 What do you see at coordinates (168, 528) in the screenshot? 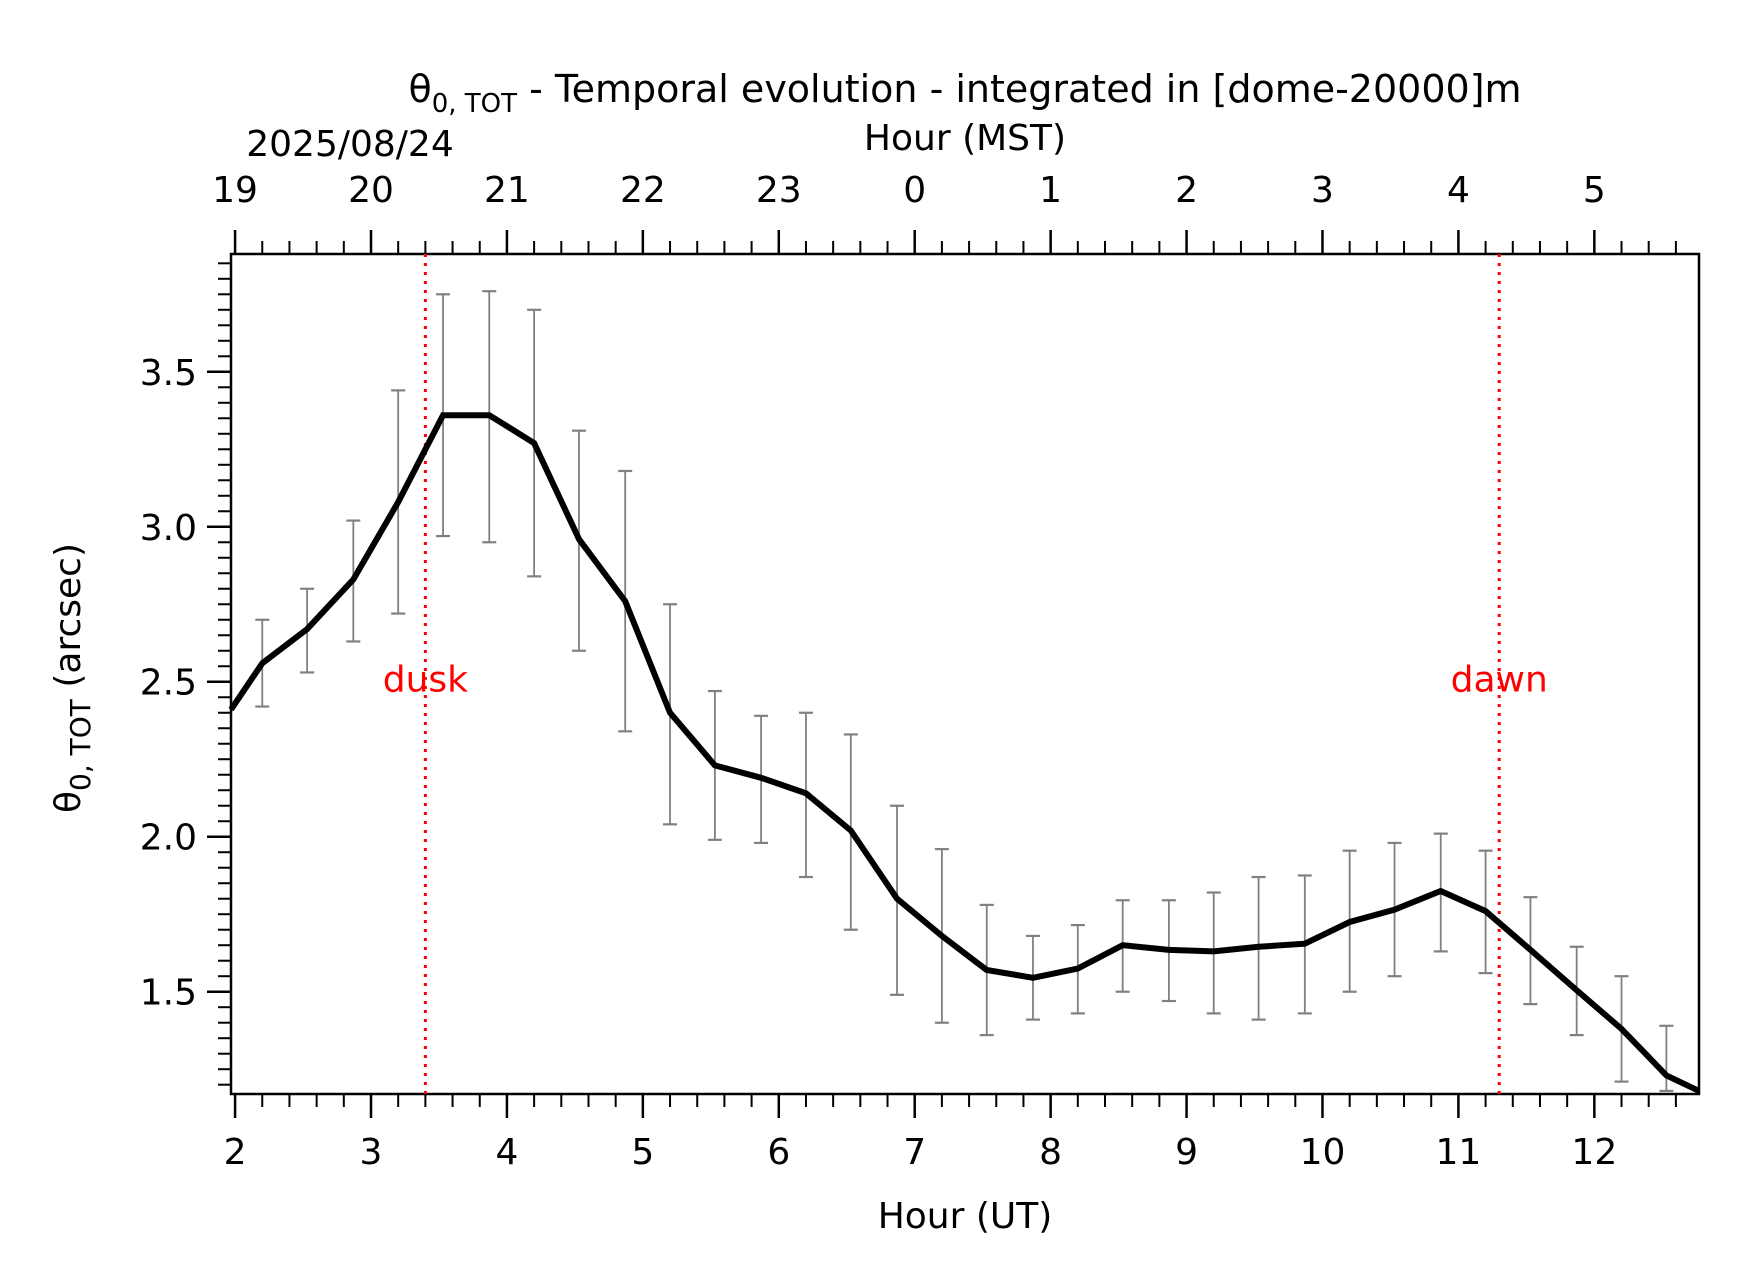
I see `y-tick-label: 3.0` at bounding box center [168, 528].